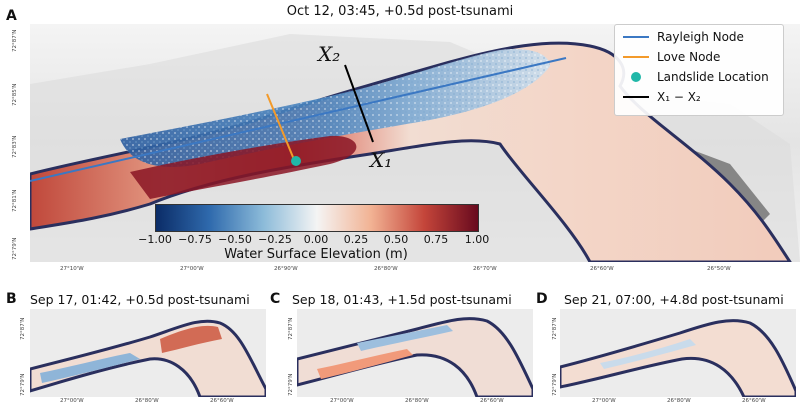  Describe the element at coordinates (329, 54) in the screenshot. I see `x2-label: X₂` at that location.